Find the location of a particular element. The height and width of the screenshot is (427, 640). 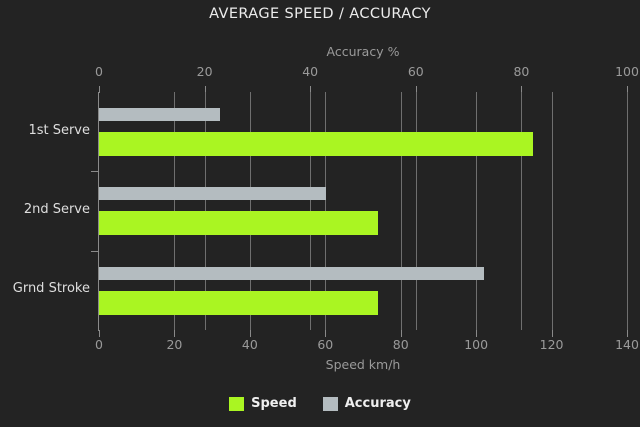

category-label: 1st Serve is located at coordinates (59, 130).